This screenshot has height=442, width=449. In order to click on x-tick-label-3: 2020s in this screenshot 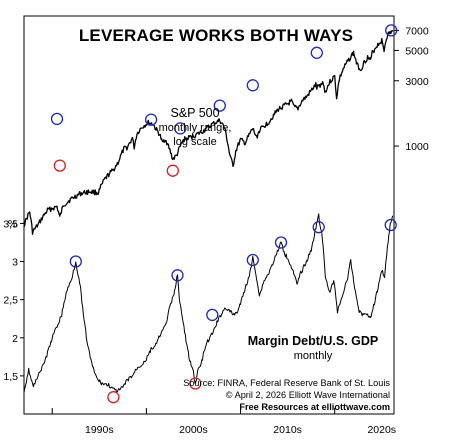, I will do `click(381, 430)`.